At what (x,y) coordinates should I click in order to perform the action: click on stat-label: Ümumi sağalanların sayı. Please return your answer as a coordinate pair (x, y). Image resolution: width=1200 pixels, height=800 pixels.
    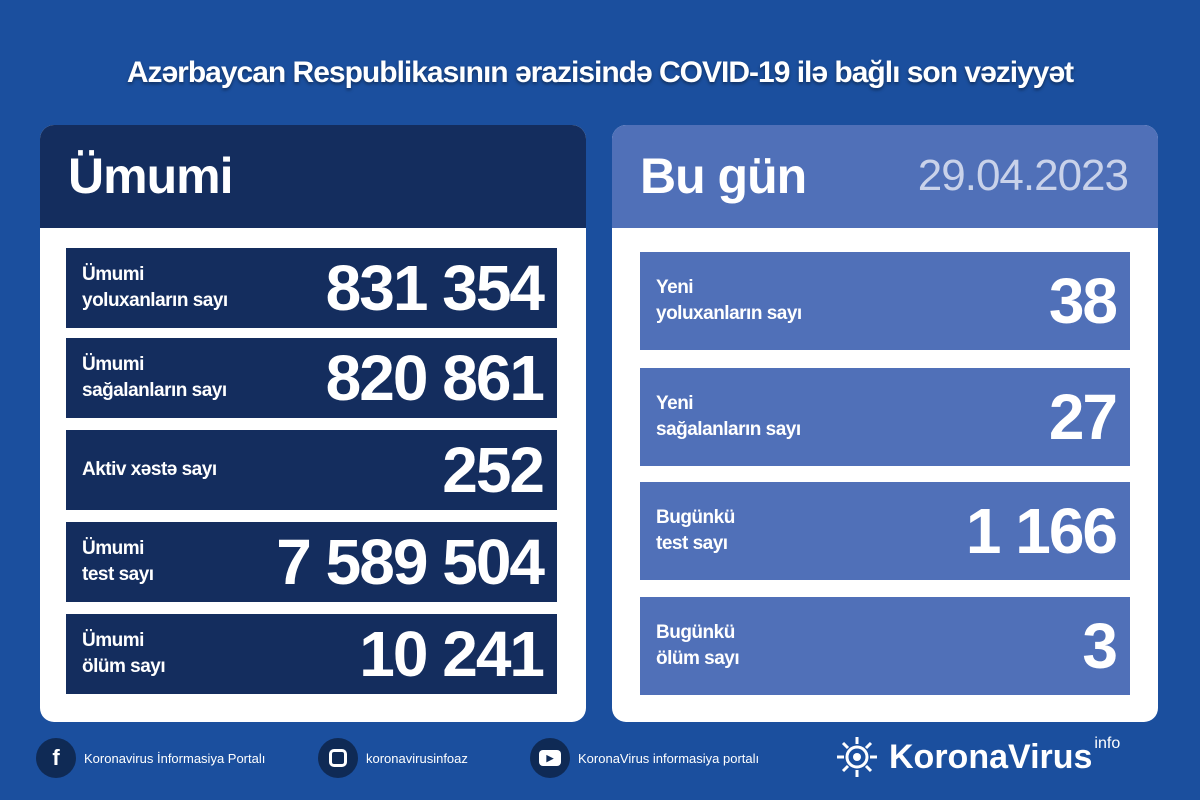
    Looking at the image, I should click on (154, 377).